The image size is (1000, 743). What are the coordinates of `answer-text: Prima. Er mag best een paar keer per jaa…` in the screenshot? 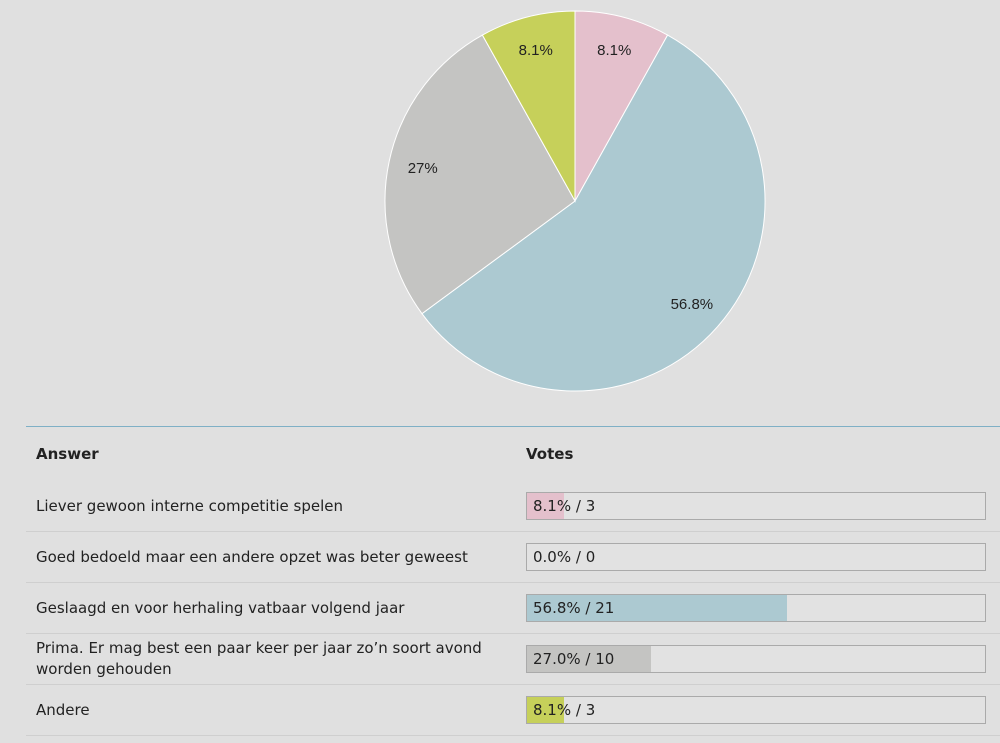 It's located at (259, 658).